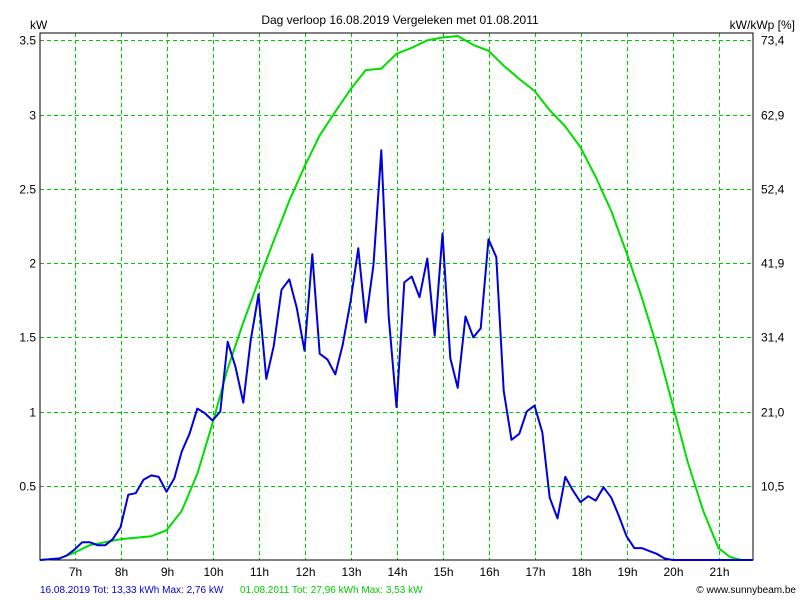 This screenshot has height=600, width=800. What do you see at coordinates (443, 572) in the screenshot?
I see `x-tick-label: 15h` at bounding box center [443, 572].